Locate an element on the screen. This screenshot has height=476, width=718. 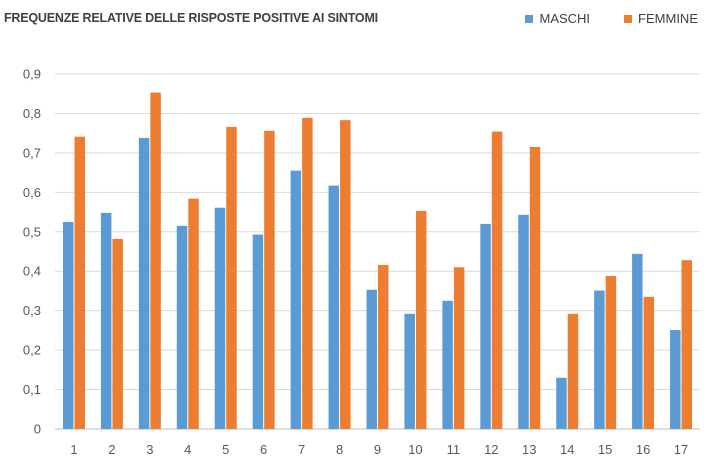
y-tick-label: 0,5 is located at coordinates (32, 231).